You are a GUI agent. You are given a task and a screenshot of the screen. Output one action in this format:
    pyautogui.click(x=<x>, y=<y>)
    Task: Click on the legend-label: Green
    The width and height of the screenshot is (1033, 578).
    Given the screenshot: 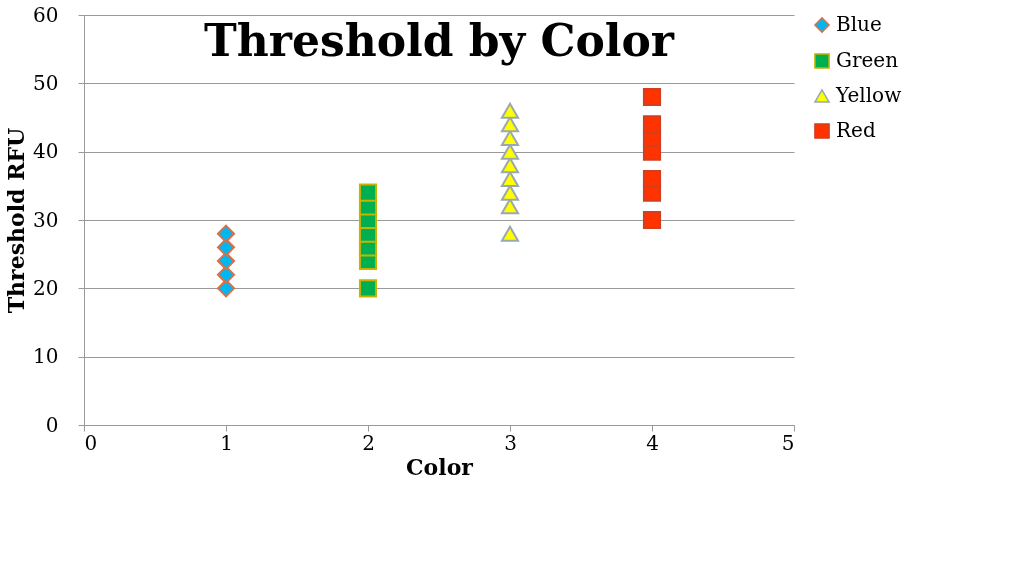 What is the action you would take?
    pyautogui.click(x=867, y=60)
    